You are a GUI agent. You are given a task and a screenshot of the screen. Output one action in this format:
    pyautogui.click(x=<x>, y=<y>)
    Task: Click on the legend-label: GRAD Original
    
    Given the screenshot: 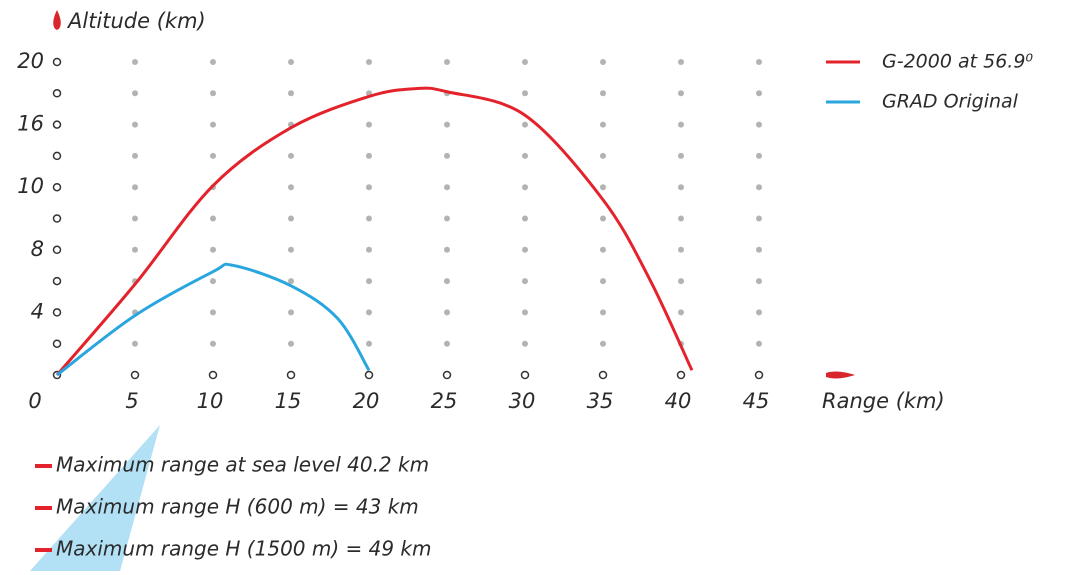 What is the action you would take?
    pyautogui.click(x=950, y=102)
    